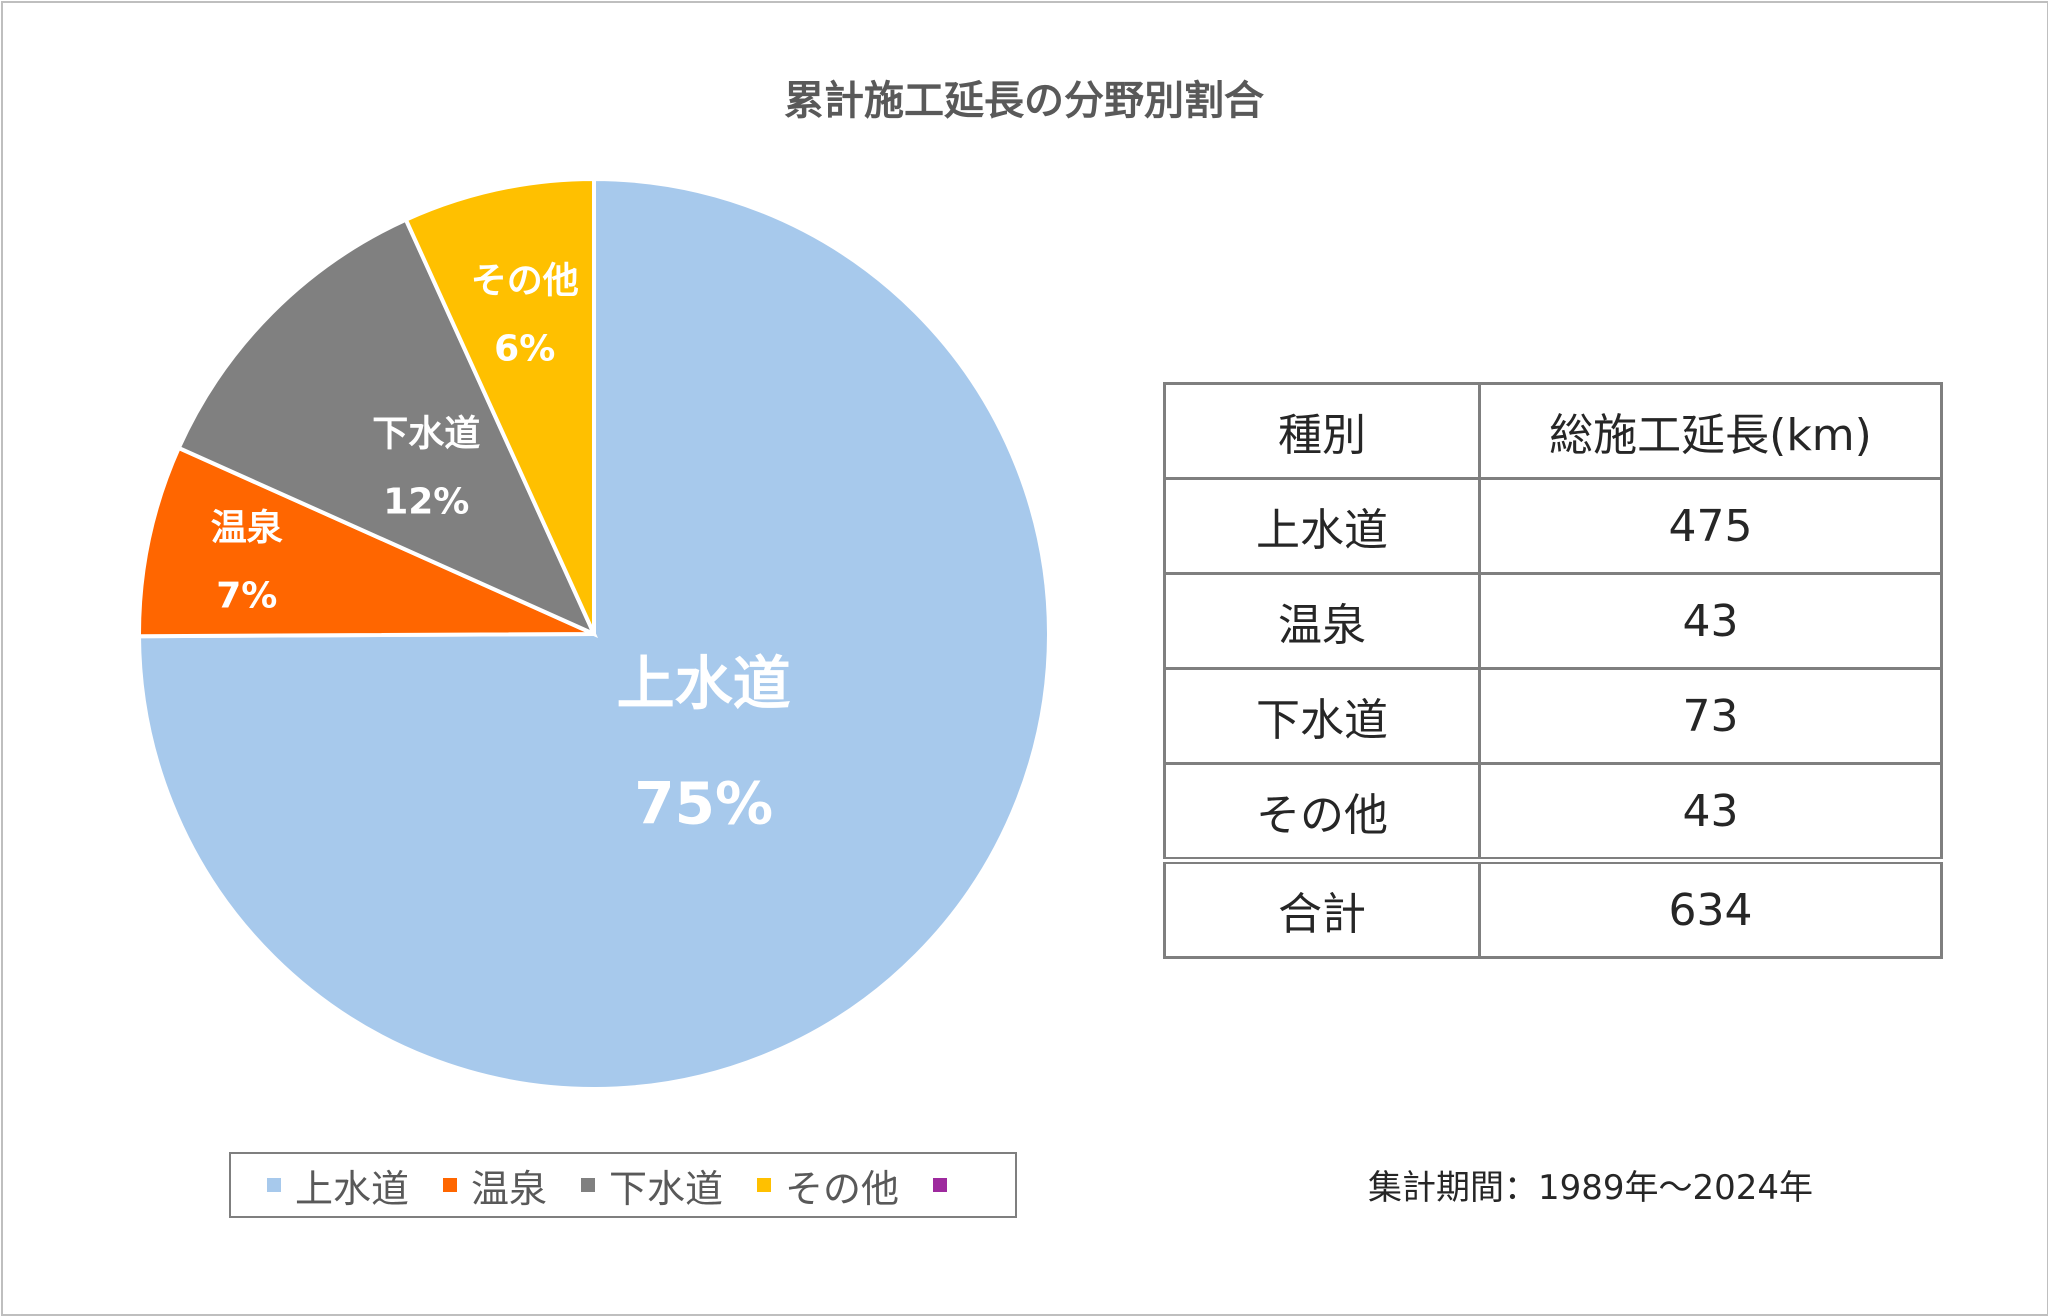  What do you see at coordinates (524, 348) in the screenshot?
I see `slice-percent-label: 6%` at bounding box center [524, 348].